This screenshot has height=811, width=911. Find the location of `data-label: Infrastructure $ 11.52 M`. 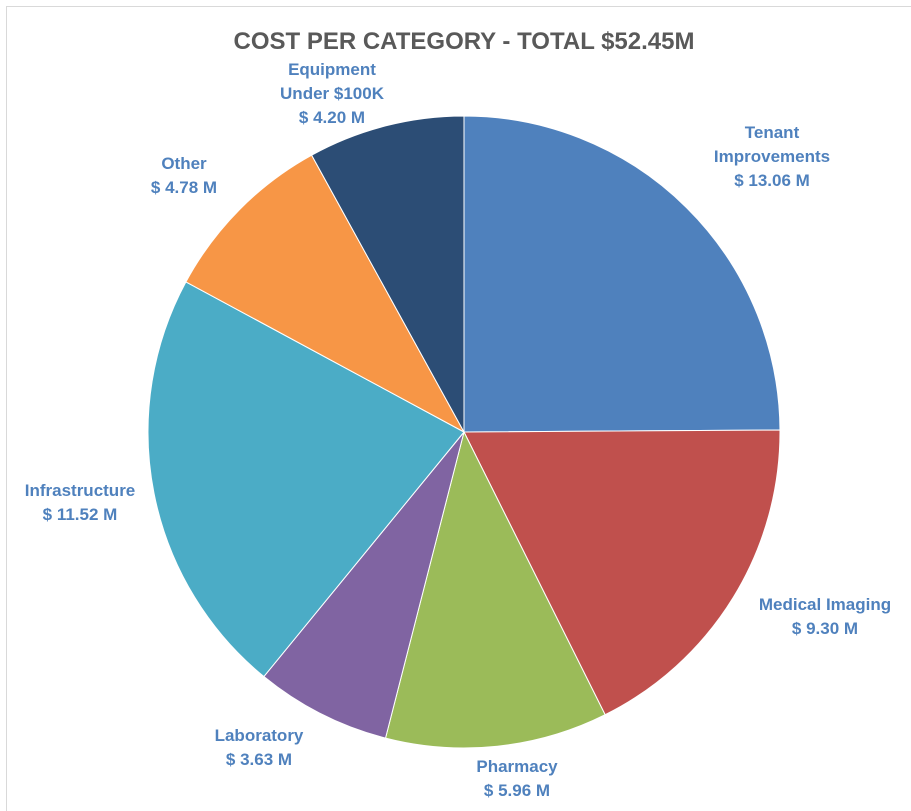

data-label: Infrastructure $ 11.52 M is located at coordinates (80, 502).